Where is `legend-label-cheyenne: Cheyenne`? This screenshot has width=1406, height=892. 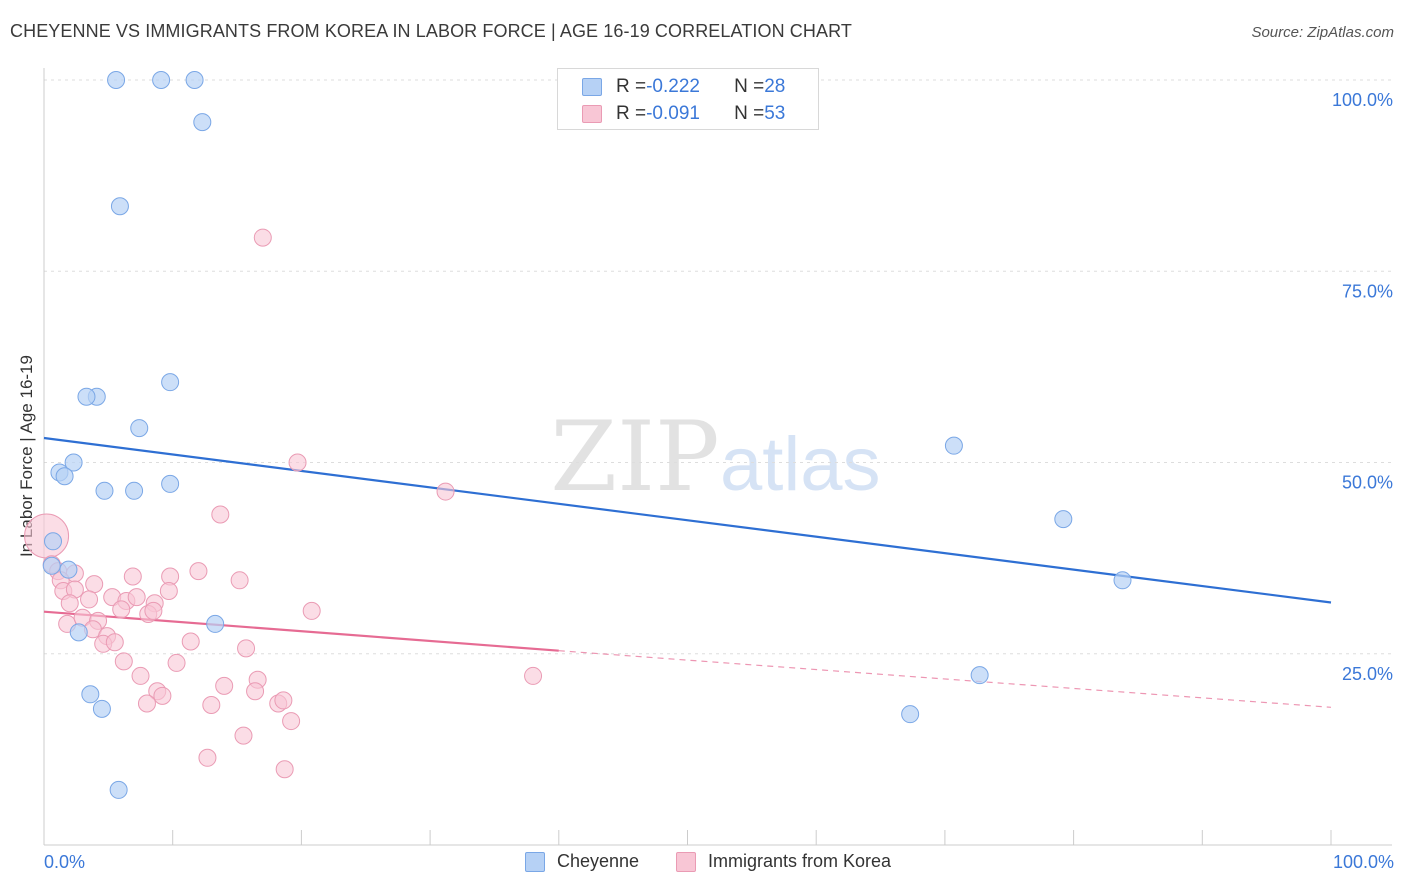
legend-label-cheyenne: Cheyenne is located at coordinates (598, 861).